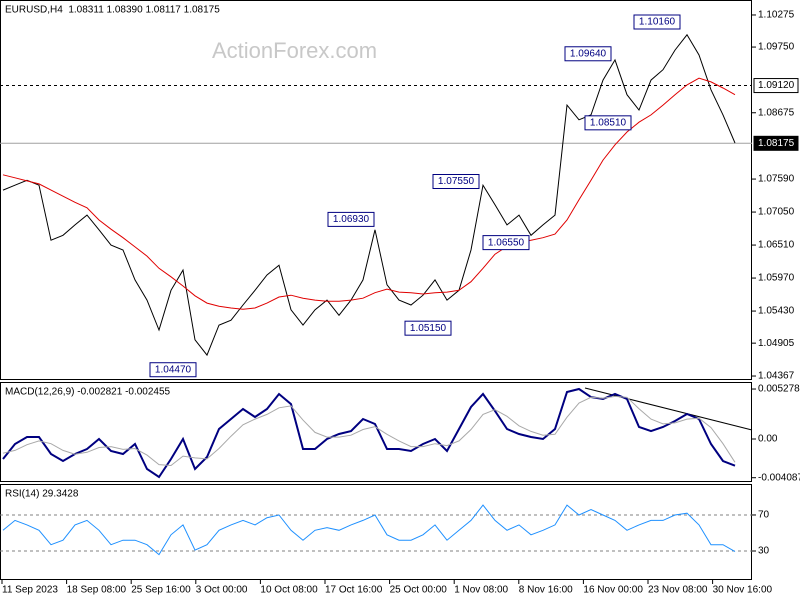  I want to click on y-tick-label: 70, so click(764, 515).